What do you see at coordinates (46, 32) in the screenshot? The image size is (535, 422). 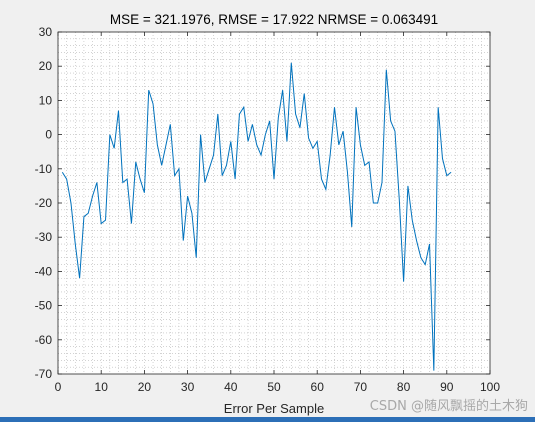 I see `y-tick-label: 30` at bounding box center [46, 32].